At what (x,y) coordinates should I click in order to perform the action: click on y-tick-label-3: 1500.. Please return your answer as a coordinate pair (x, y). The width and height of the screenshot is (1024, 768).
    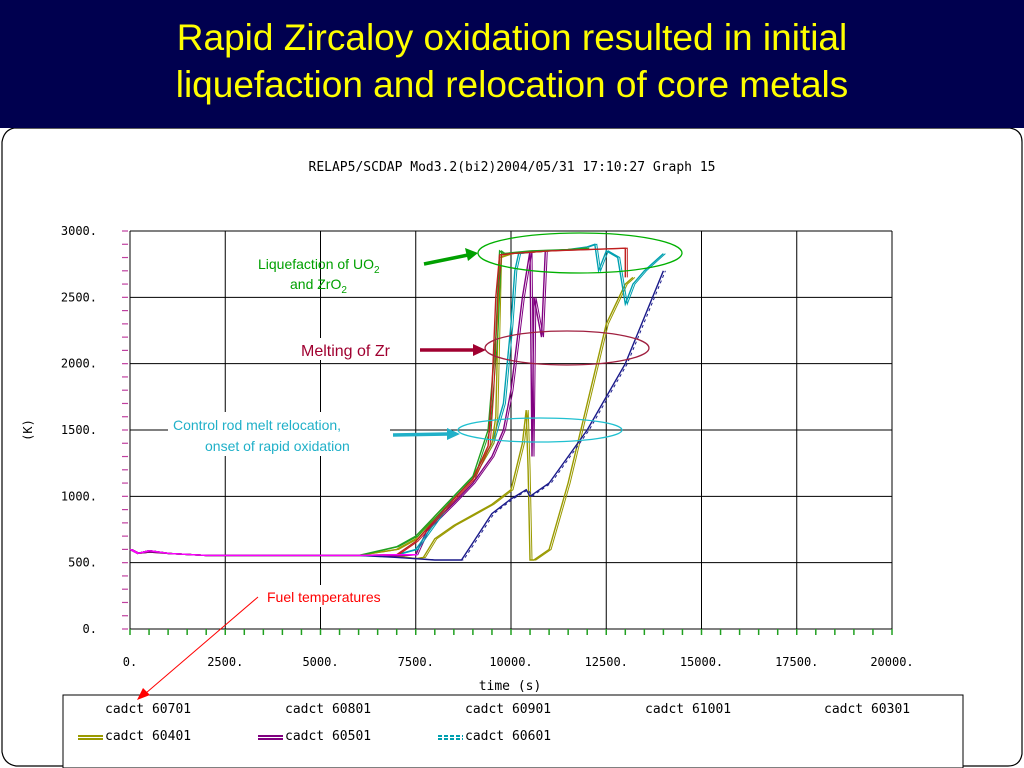
    Looking at the image, I should click on (79, 430).